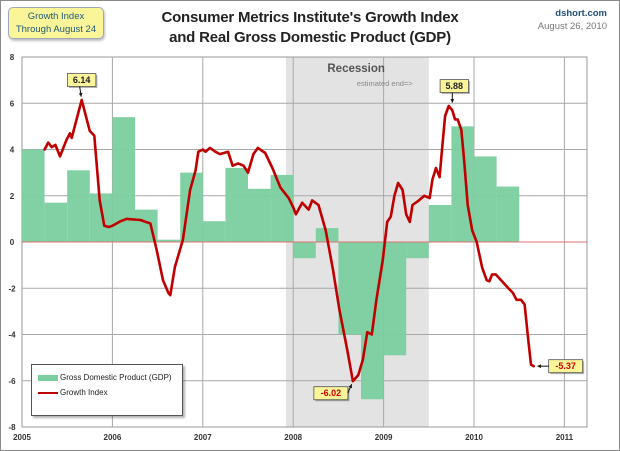  Describe the element at coordinates (310, 37) in the screenshot. I see `chart-title-line2: and Real Gross Domestic Product (GDP)` at that location.